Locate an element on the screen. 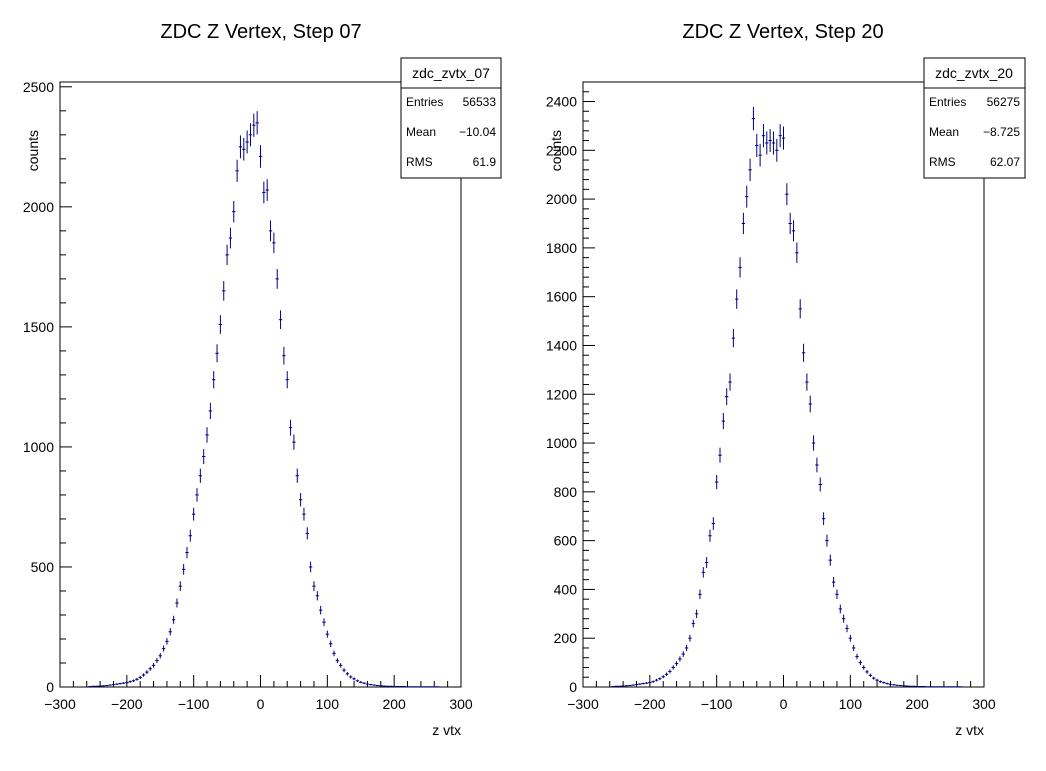 This screenshot has width=1046, height=771. x-tick-label: −300 is located at coordinates (583, 704).